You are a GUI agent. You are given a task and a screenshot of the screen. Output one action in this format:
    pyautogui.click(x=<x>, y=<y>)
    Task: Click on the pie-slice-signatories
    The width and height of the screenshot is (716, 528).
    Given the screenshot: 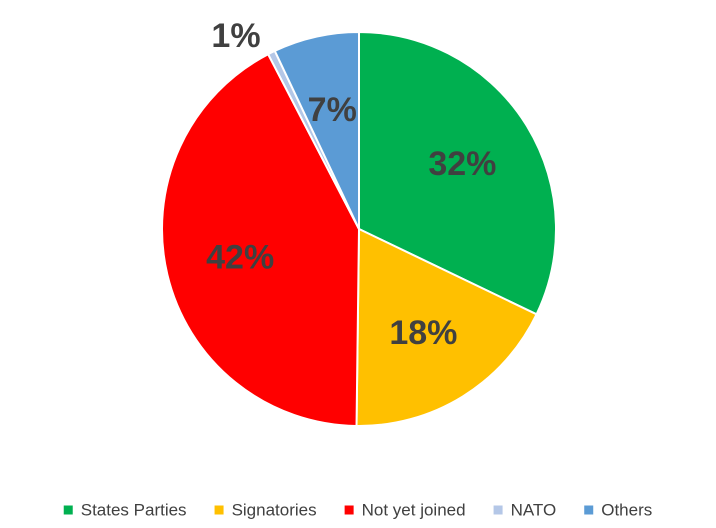 What is the action you would take?
    pyautogui.click(x=446, y=327)
    